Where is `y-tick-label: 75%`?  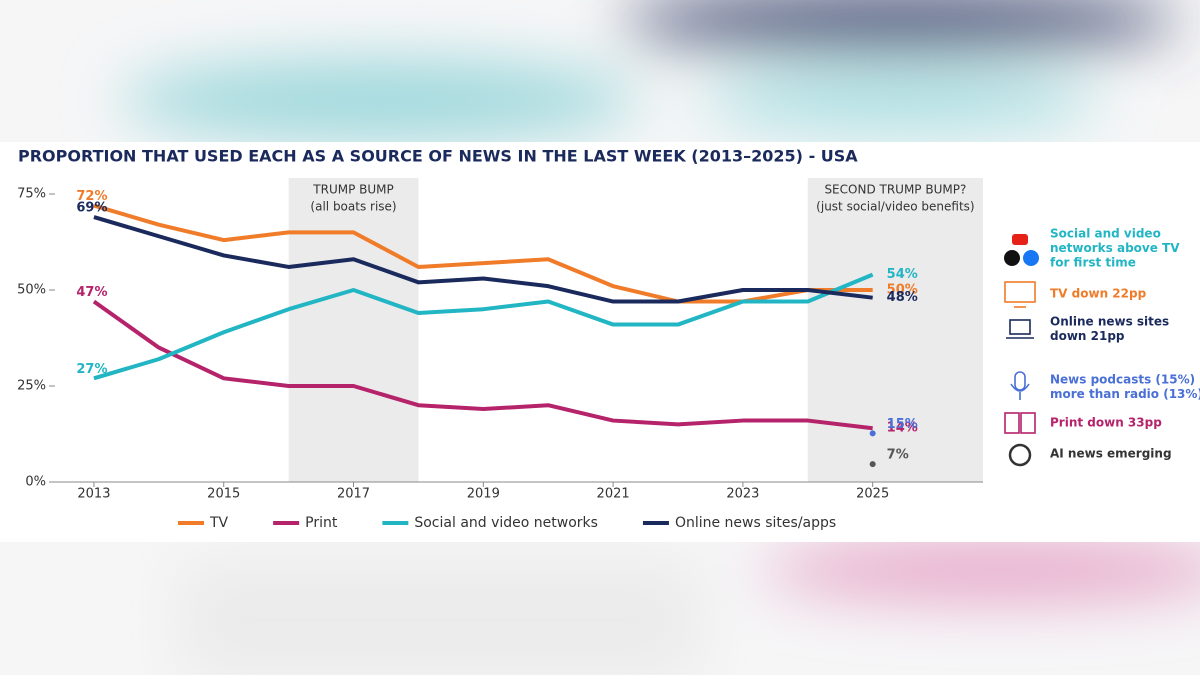
y-tick-label: 75% is located at coordinates (31, 194).